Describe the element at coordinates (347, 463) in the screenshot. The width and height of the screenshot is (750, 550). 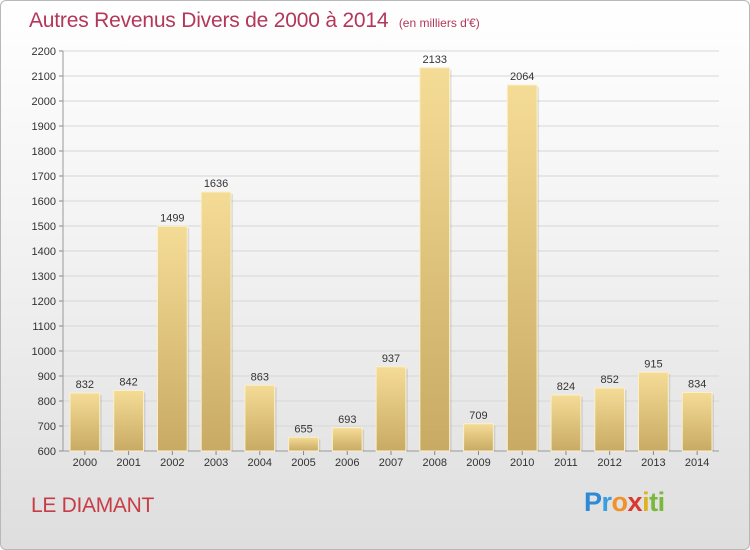
I see `x-tick-label: 2006` at that location.